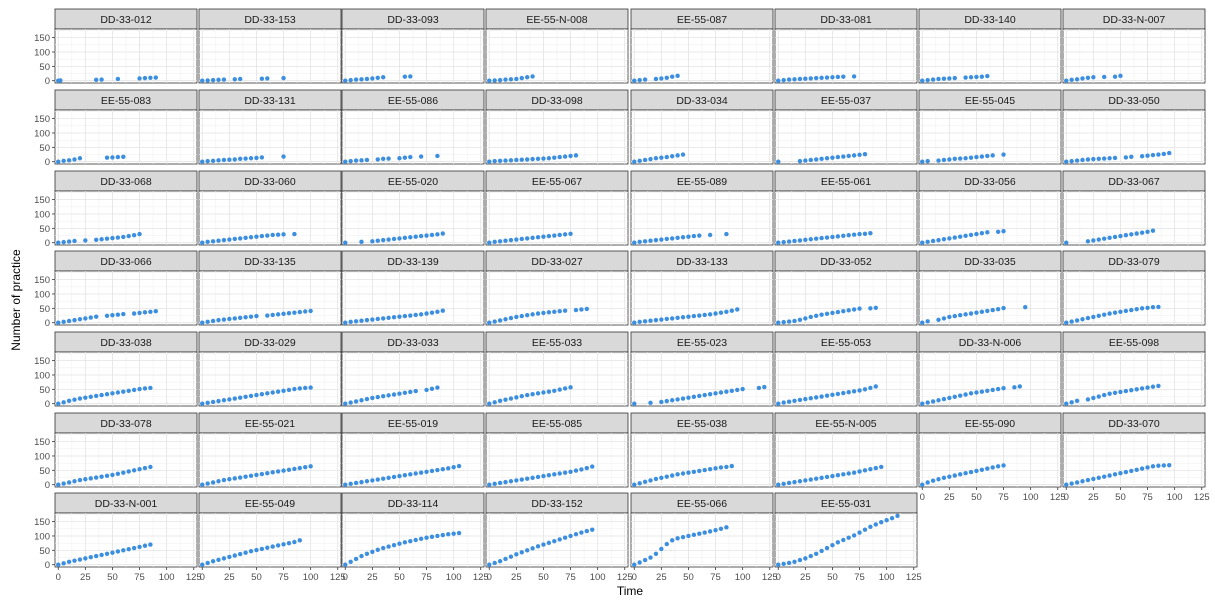 The height and width of the screenshot is (606, 1215). What do you see at coordinates (992, 457) in the screenshot?
I see `facet-panel: EE-55-090 0 25 50 75 100 125` at bounding box center [992, 457].